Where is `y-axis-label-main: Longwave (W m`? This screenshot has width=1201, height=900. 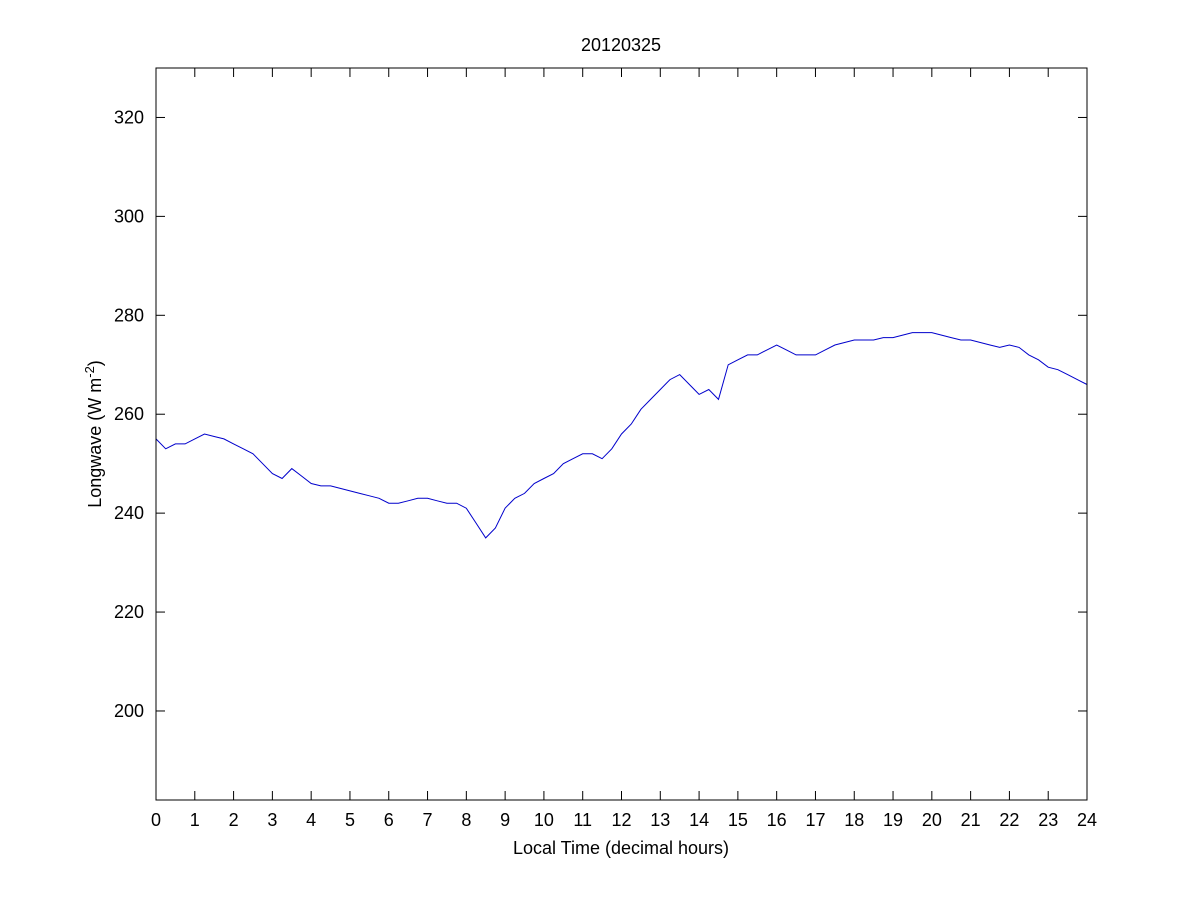
y-axis-label-main: Longwave (W m is located at coordinates (95, 443).